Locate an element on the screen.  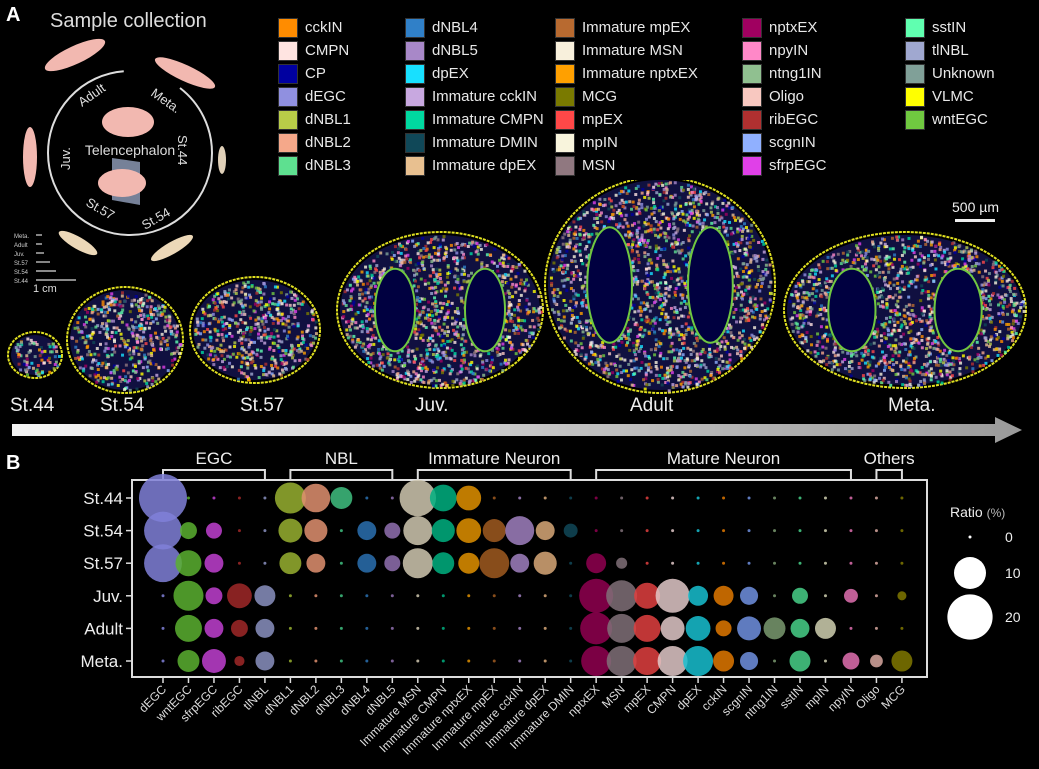
group-label: NBL is located at coordinates (341, 458).